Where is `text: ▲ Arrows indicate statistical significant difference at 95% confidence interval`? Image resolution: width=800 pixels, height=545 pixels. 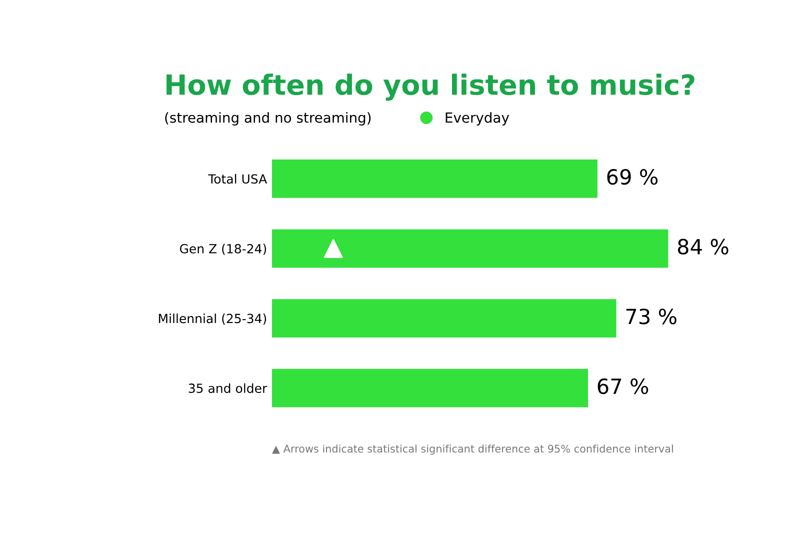
text: ▲ Arrows indicate statistical significant difference at 95% confidence interval is located at coordinates (472, 449).